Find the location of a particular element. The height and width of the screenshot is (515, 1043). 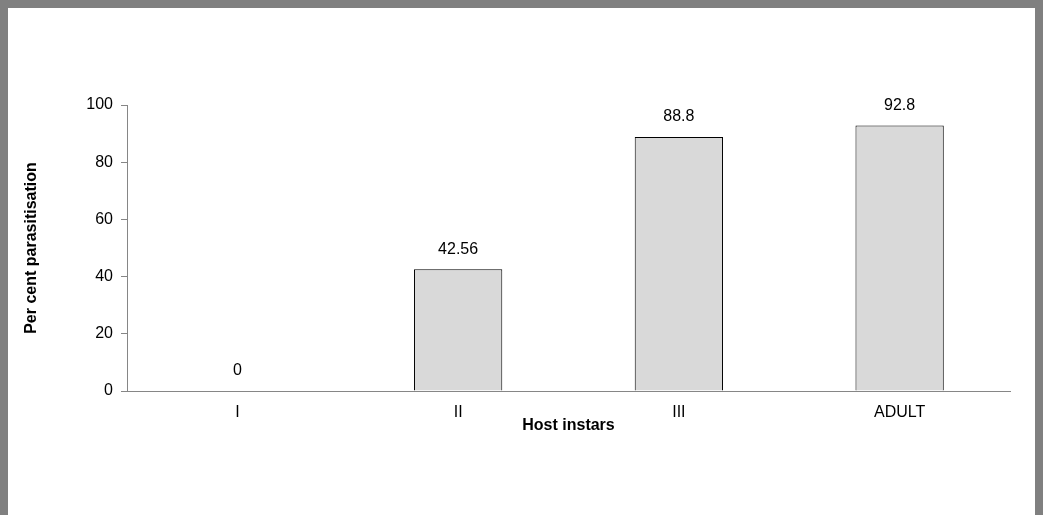

data-label: 92.8 is located at coordinates (900, 104).